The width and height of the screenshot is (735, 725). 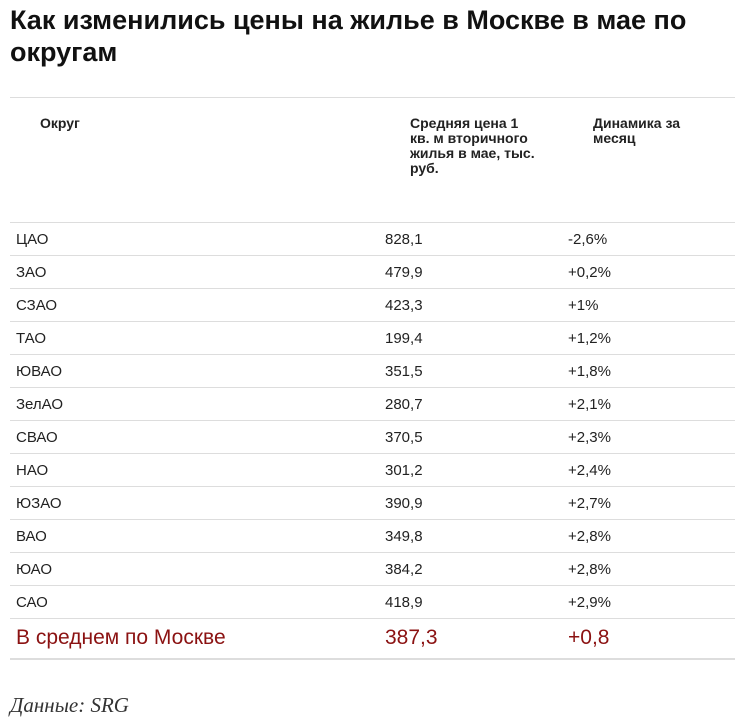 What do you see at coordinates (411, 637) in the screenshot?
I see `cell: 387,3` at bounding box center [411, 637].